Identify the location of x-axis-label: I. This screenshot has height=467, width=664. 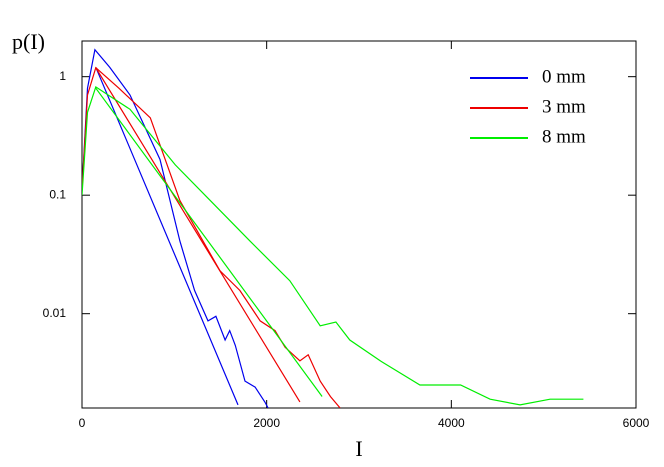
(358, 448).